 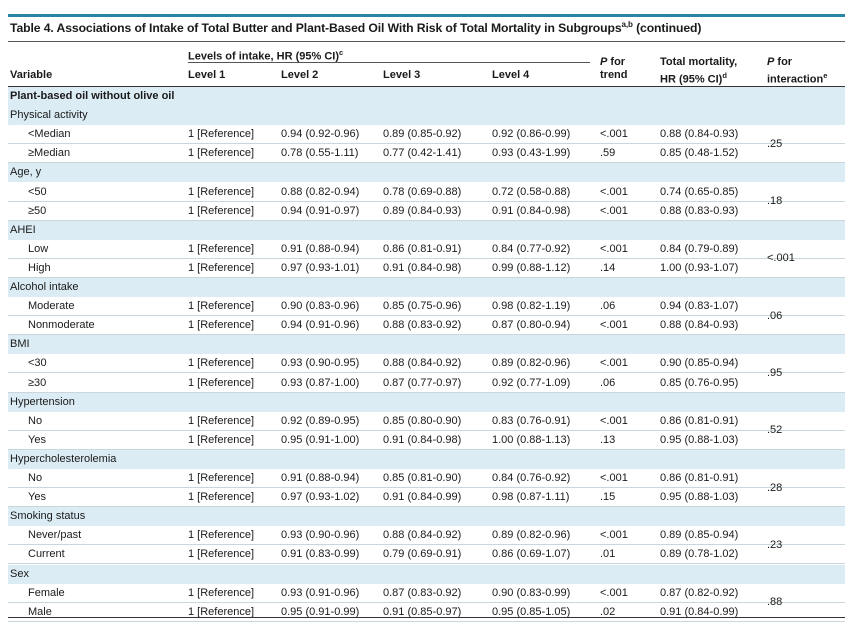 I want to click on header-levels-group: Levels of intake, HR (95% CI)c, so click(x=265, y=55).